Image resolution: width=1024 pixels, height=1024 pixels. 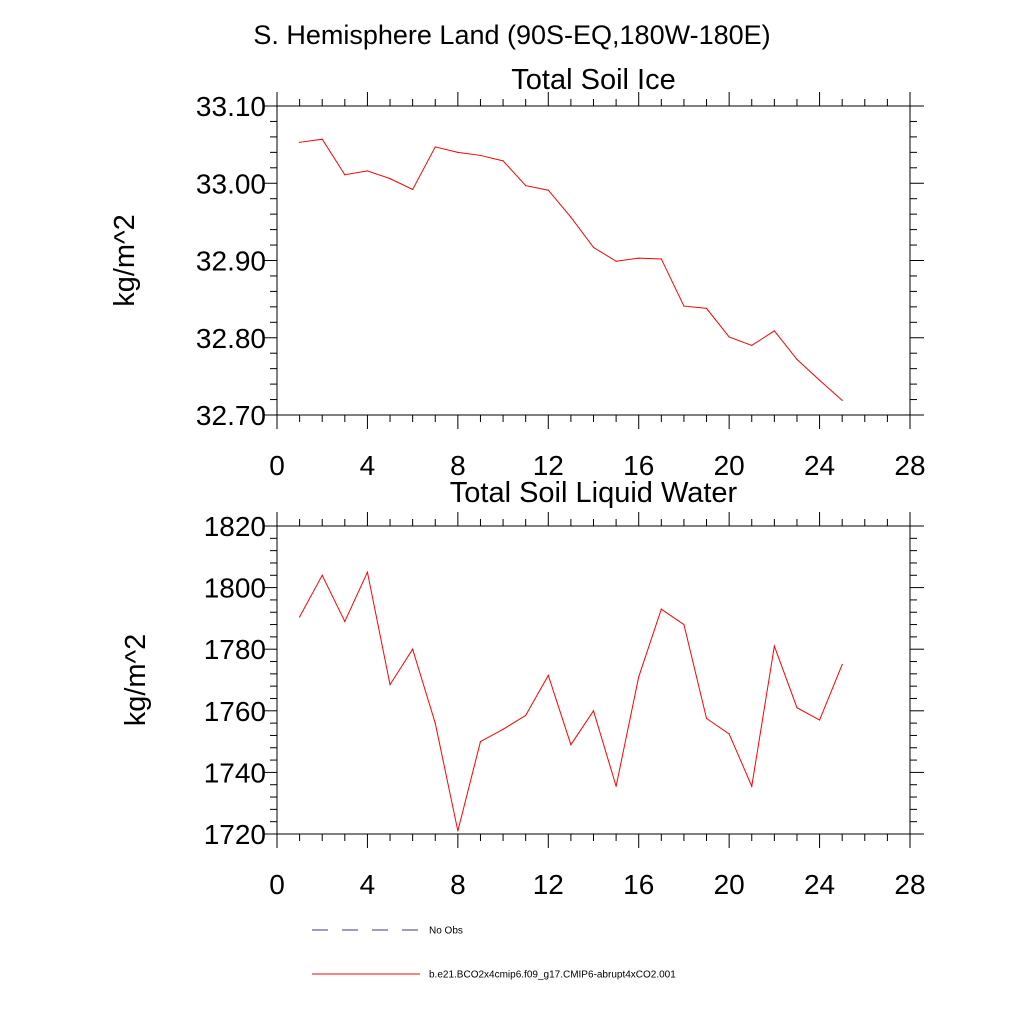 I want to click on plot-title: Total Soil Ice, so click(x=593, y=80).